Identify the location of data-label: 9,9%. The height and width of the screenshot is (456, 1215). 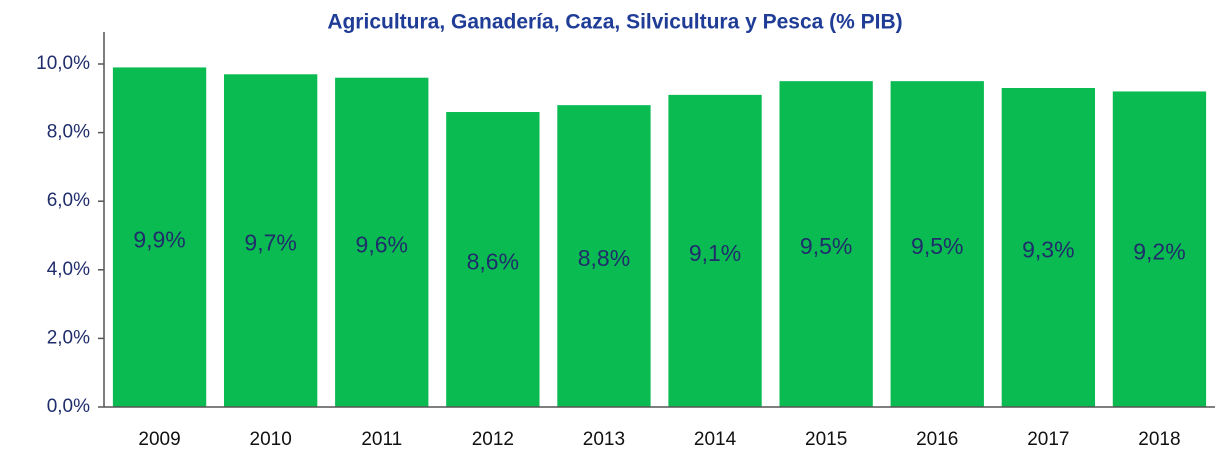
(159, 239).